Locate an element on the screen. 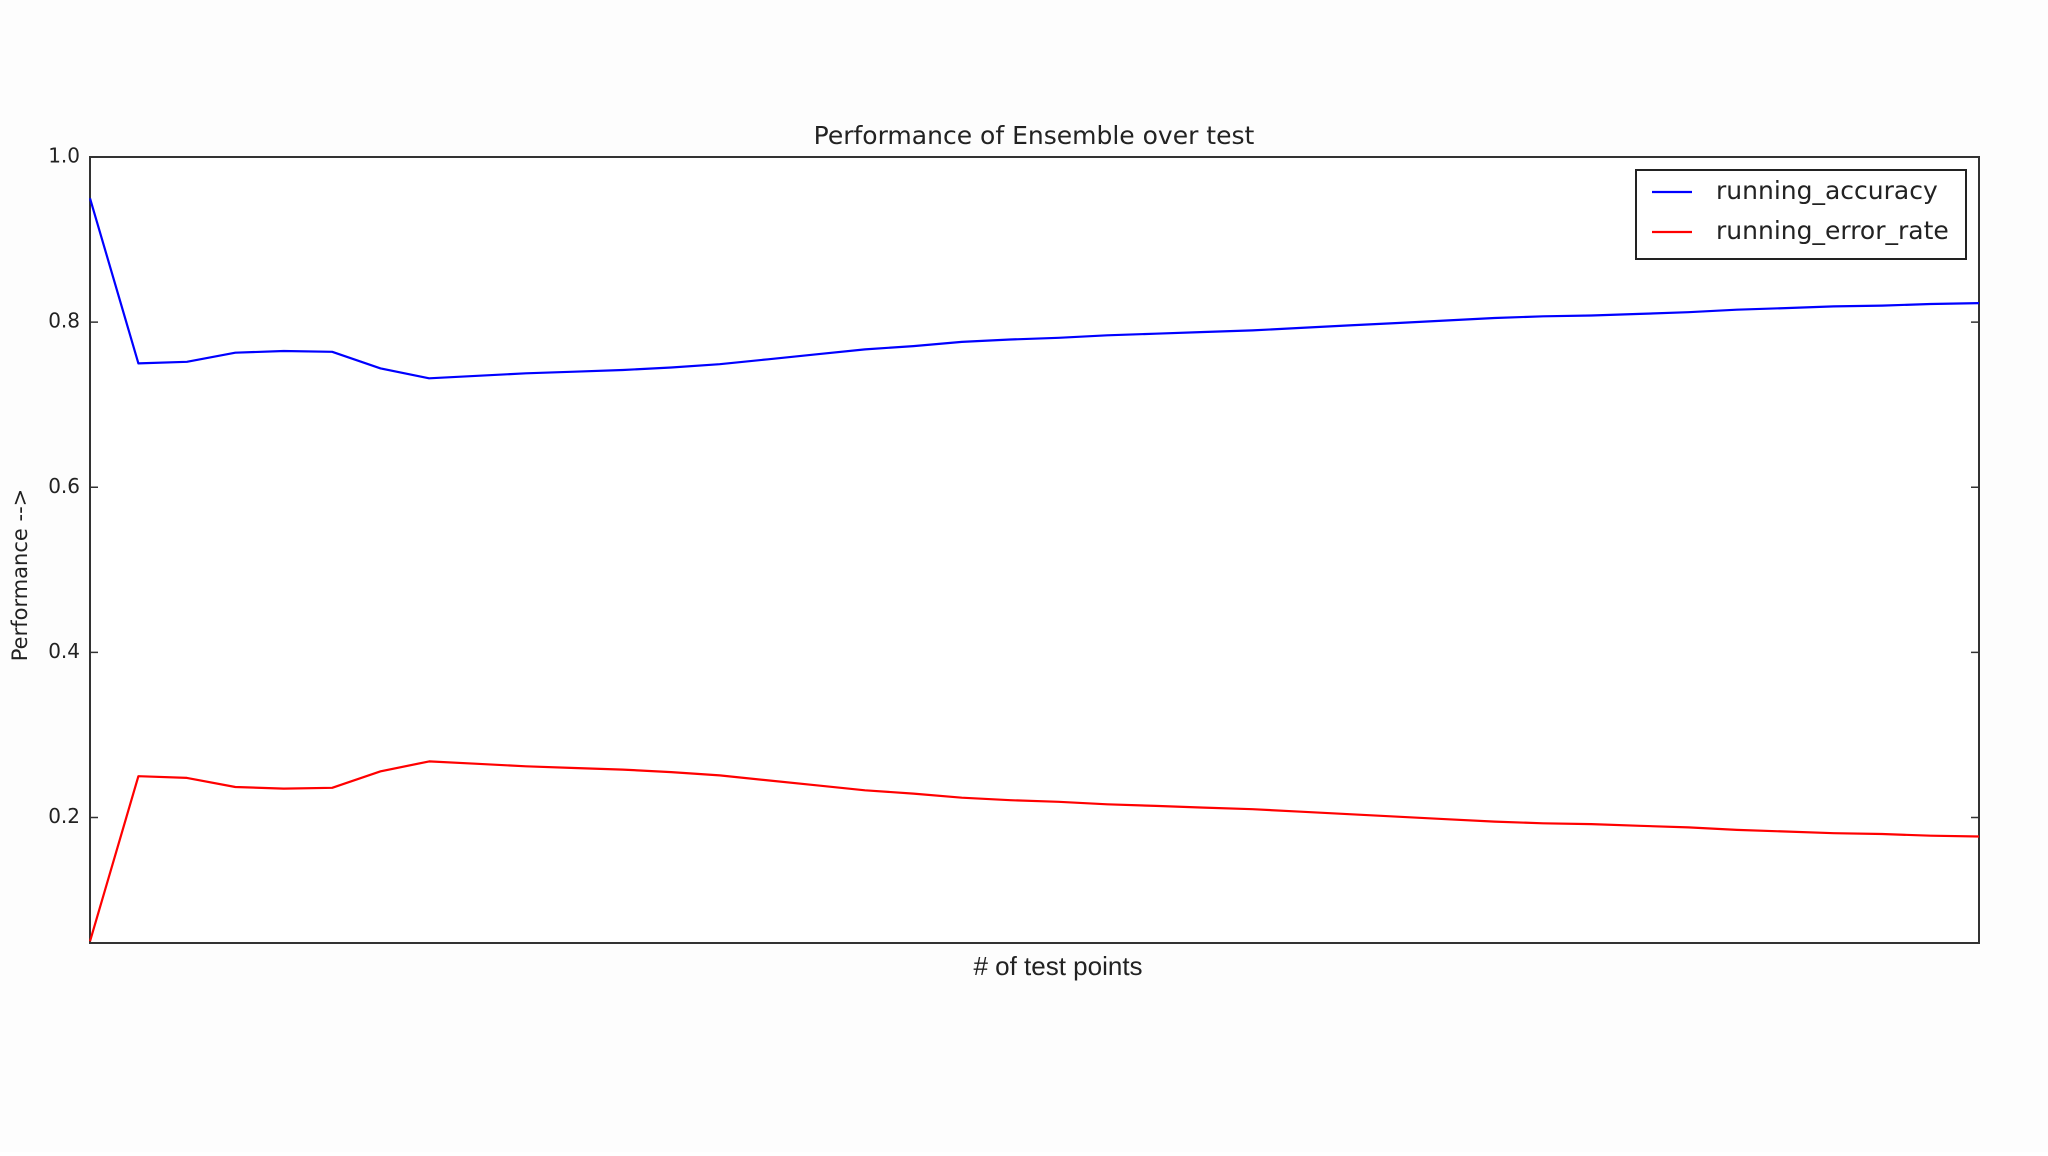 The image size is (2048, 1156). y-axis-label: Performance --> is located at coordinates (20, 575).